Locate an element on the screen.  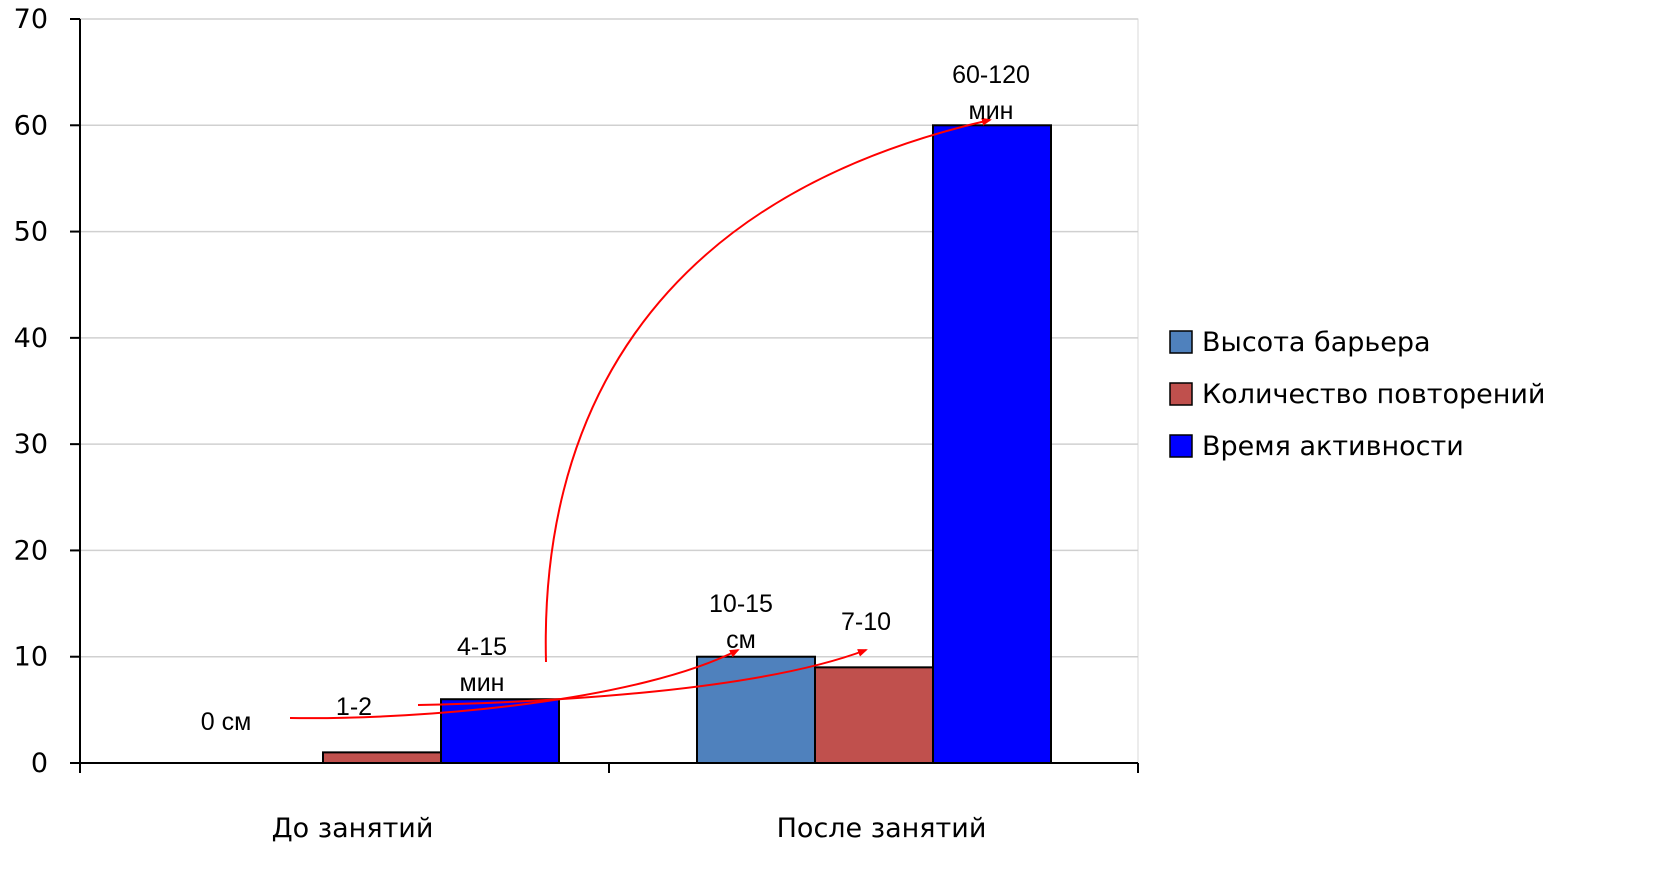
y-tick-label: 0 is located at coordinates (39, 763).